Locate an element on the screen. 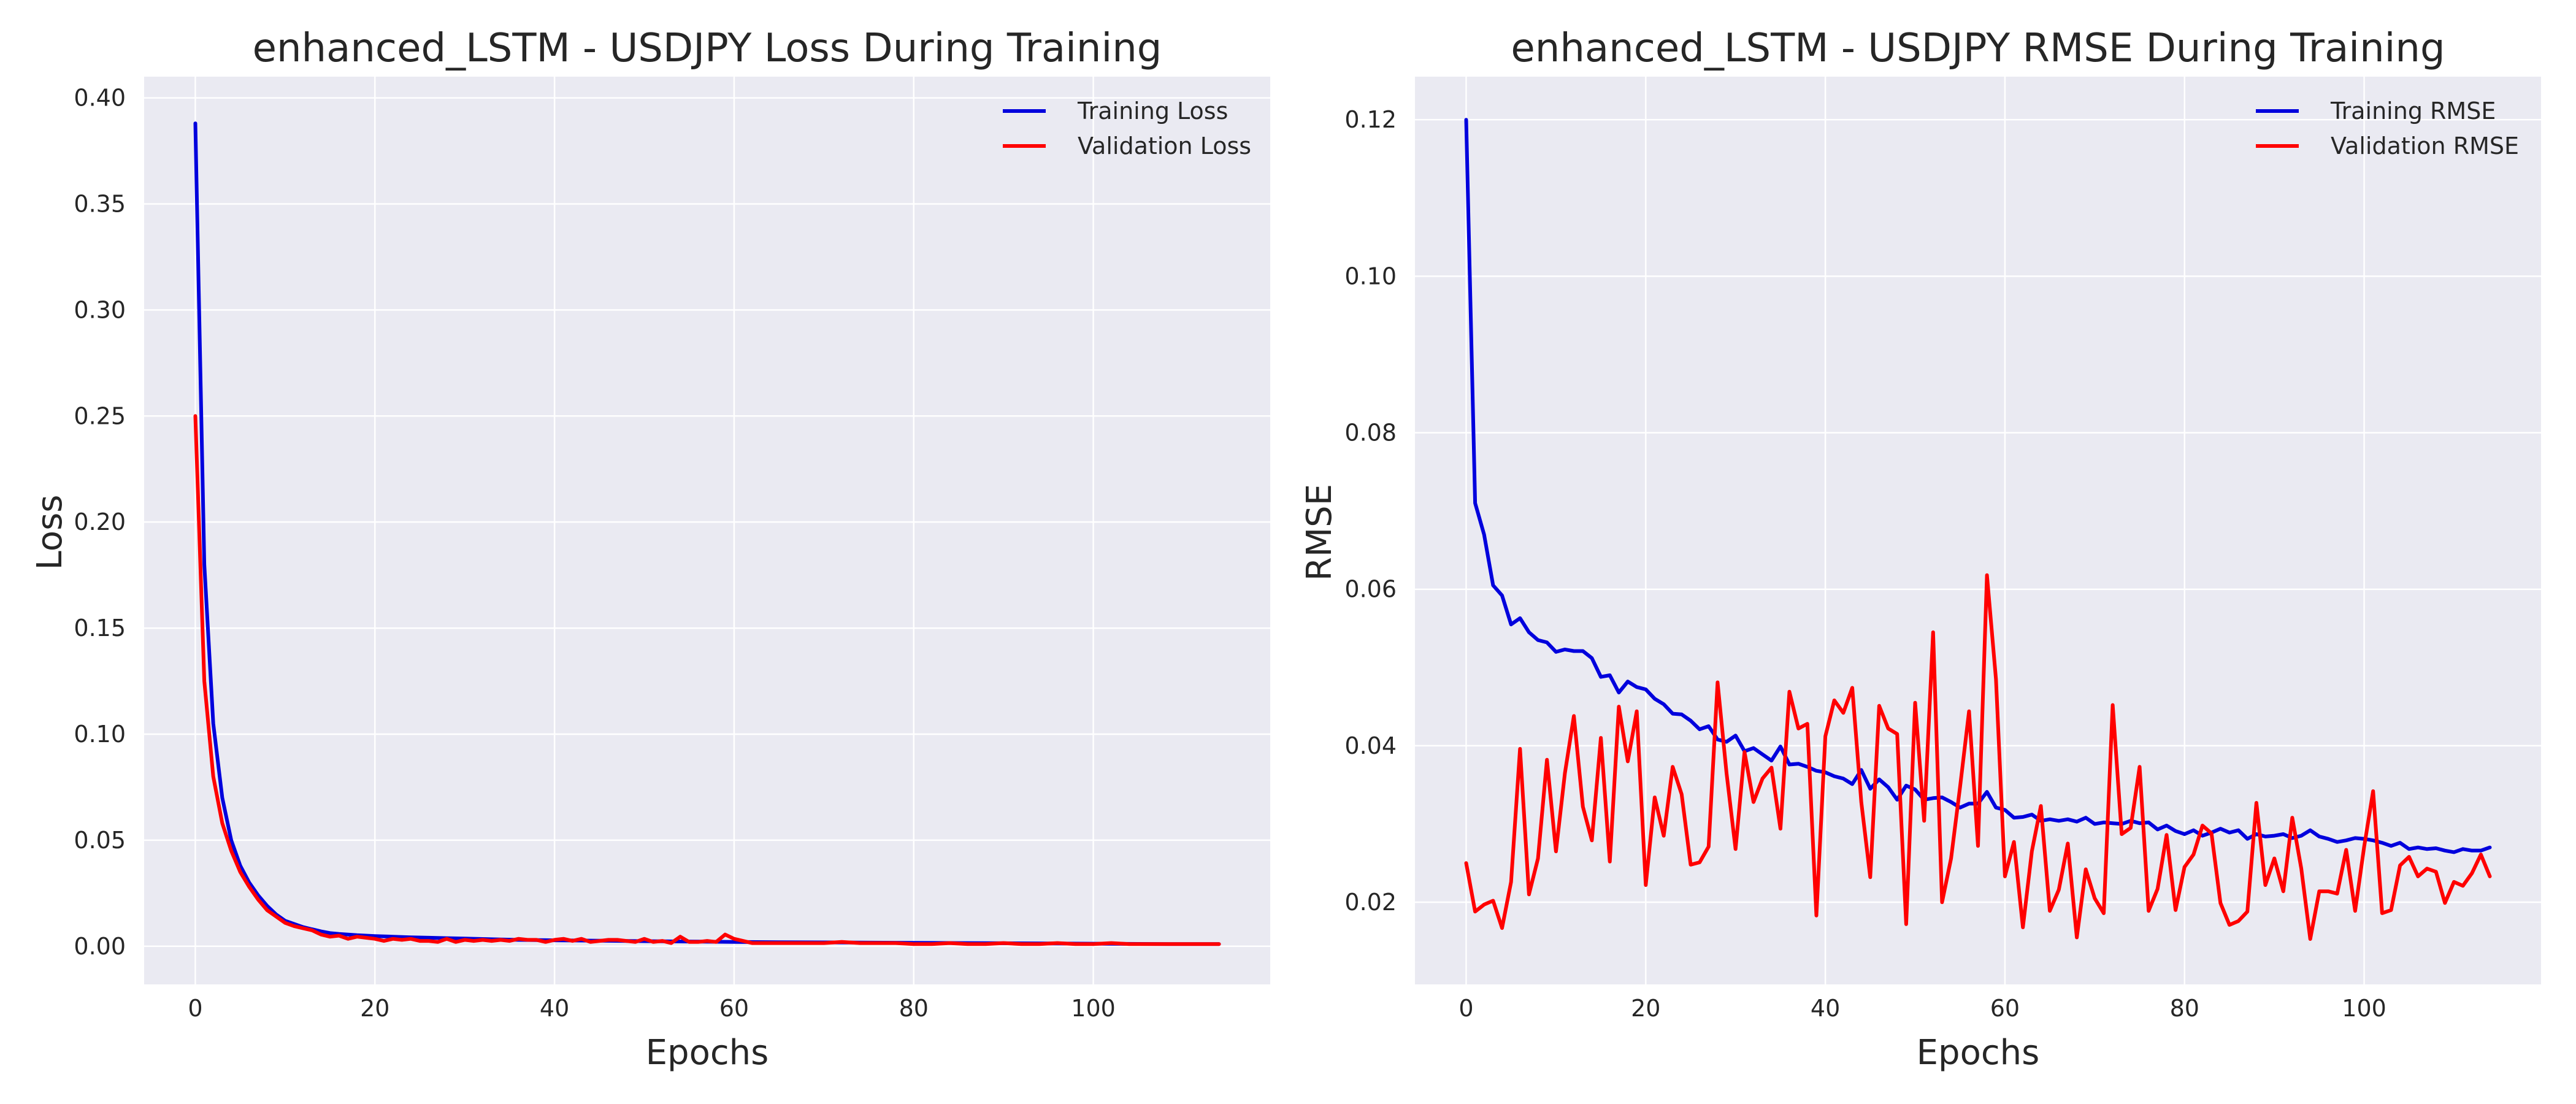  loss-x-tick-label: 60 is located at coordinates (734, 1008).